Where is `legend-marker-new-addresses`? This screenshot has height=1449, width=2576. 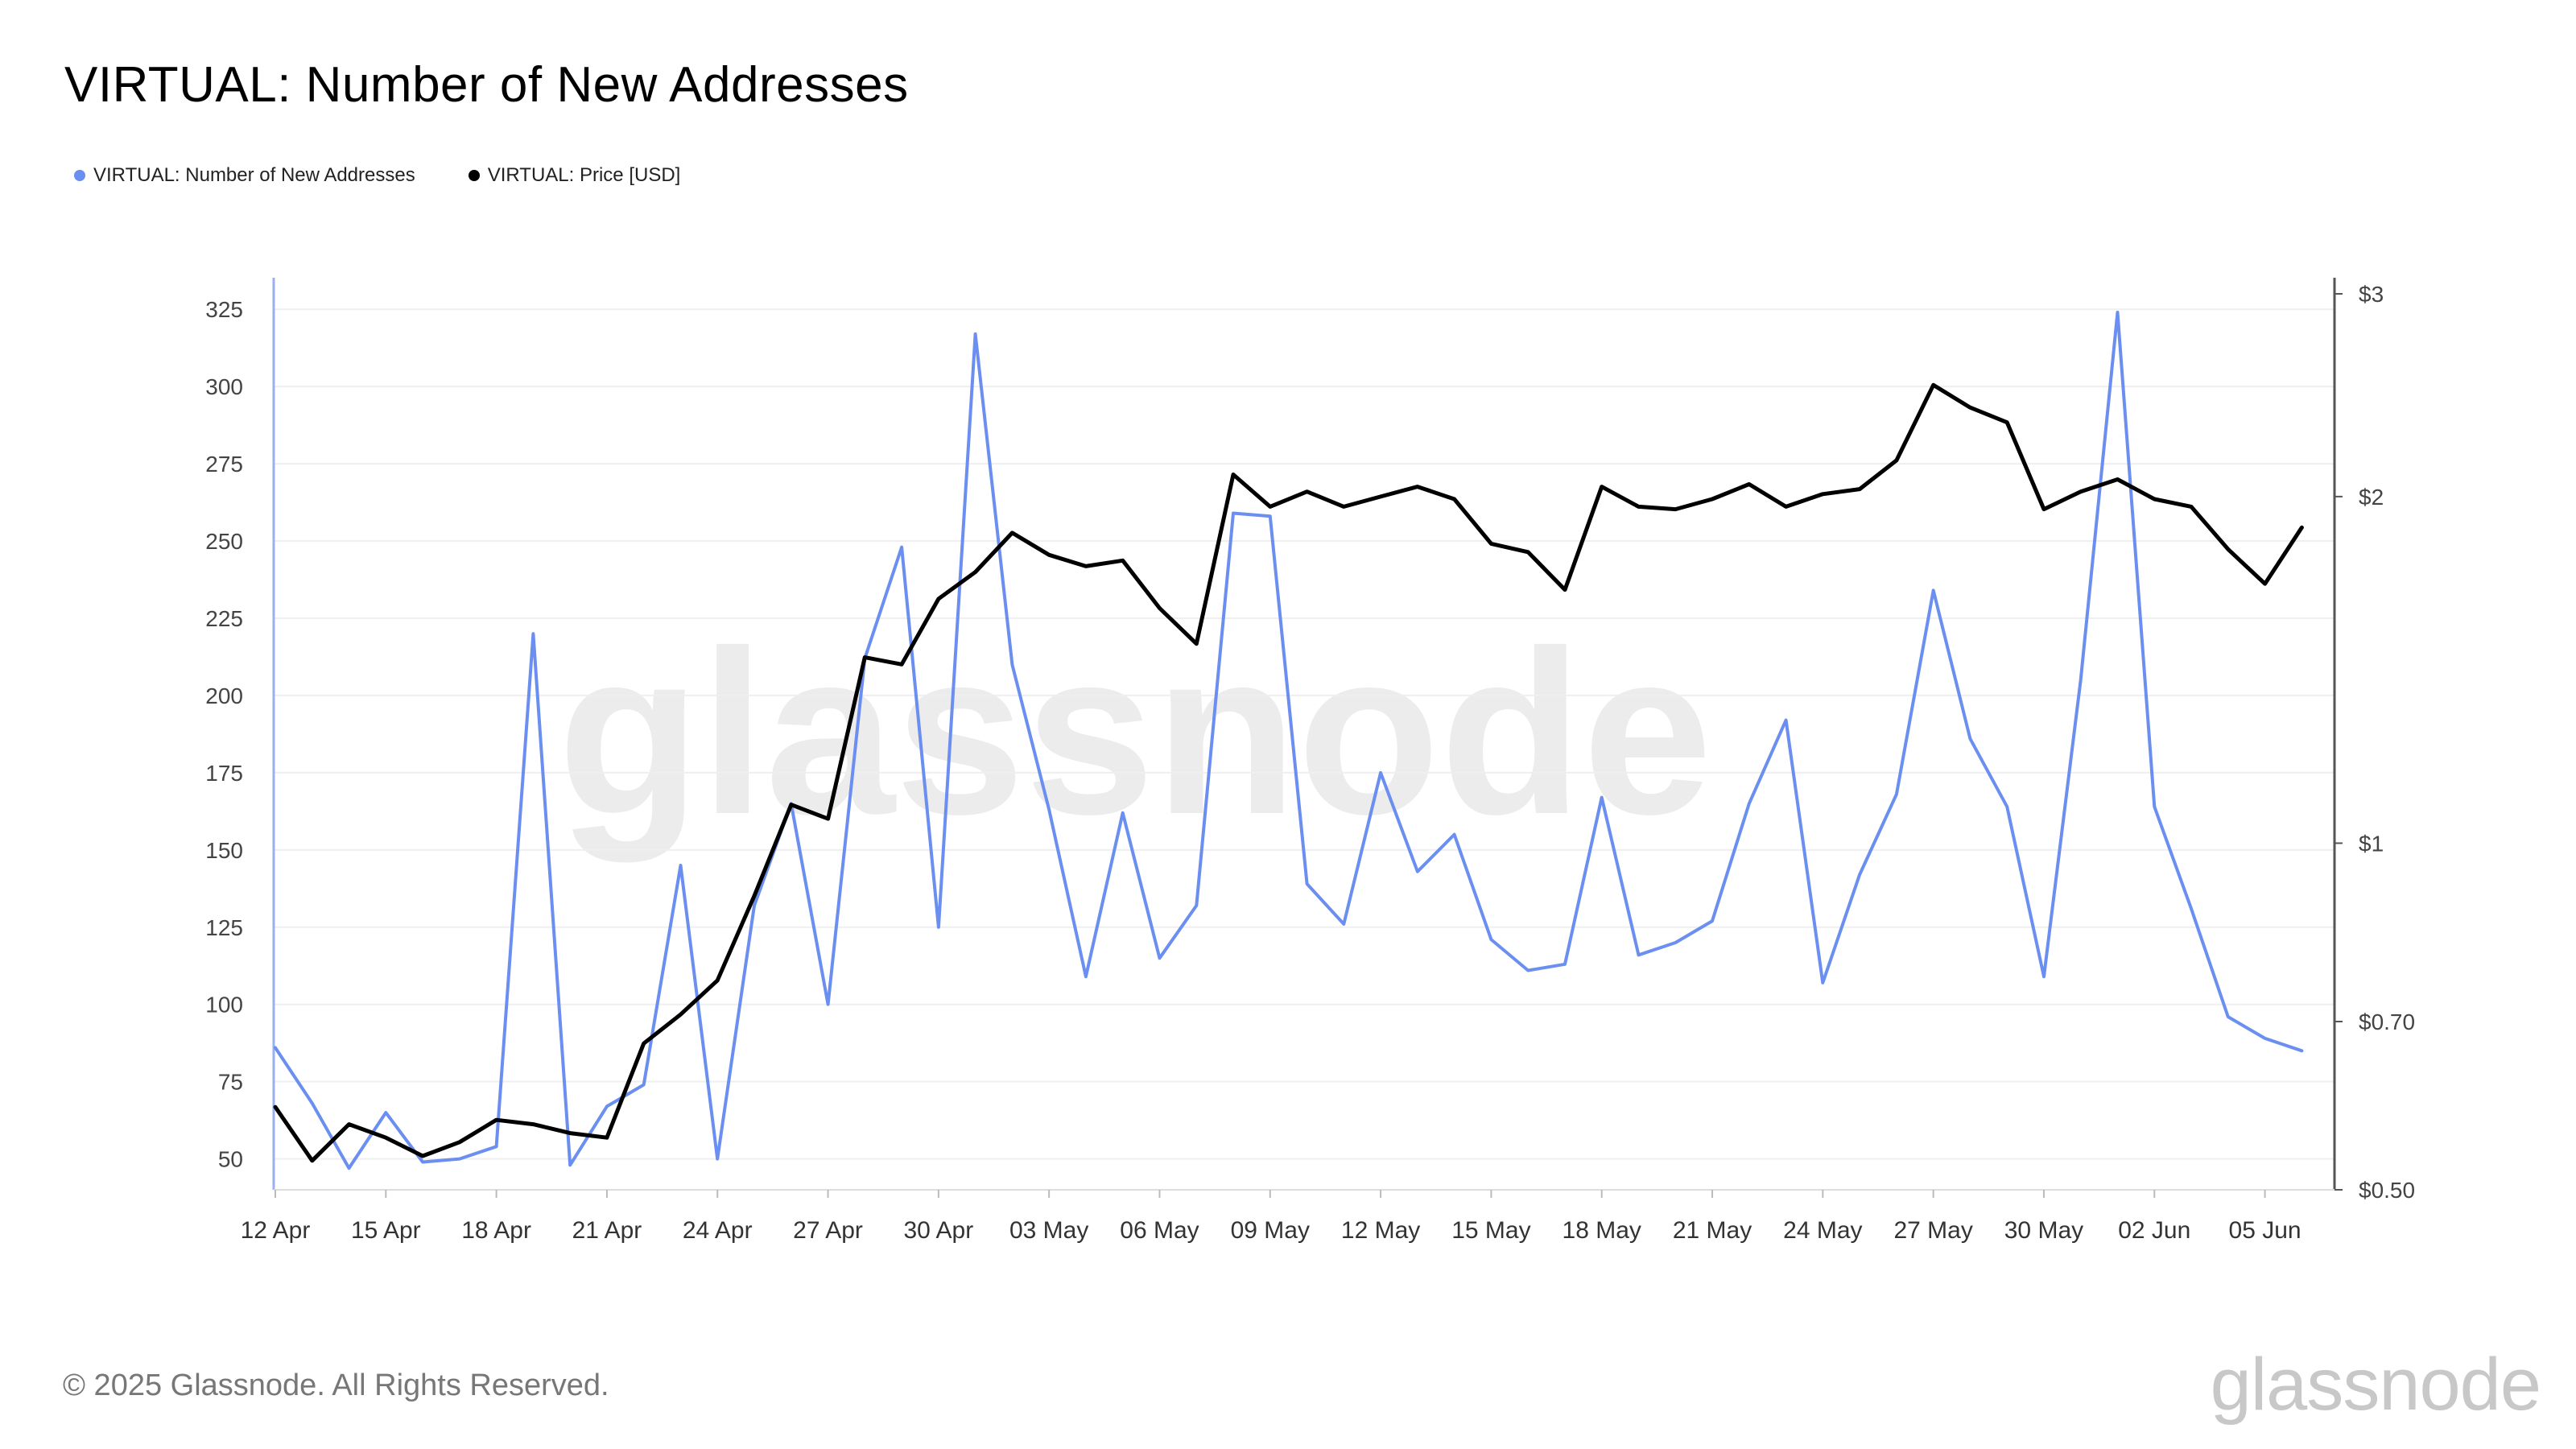
legend-marker-new-addresses is located at coordinates (79, 175).